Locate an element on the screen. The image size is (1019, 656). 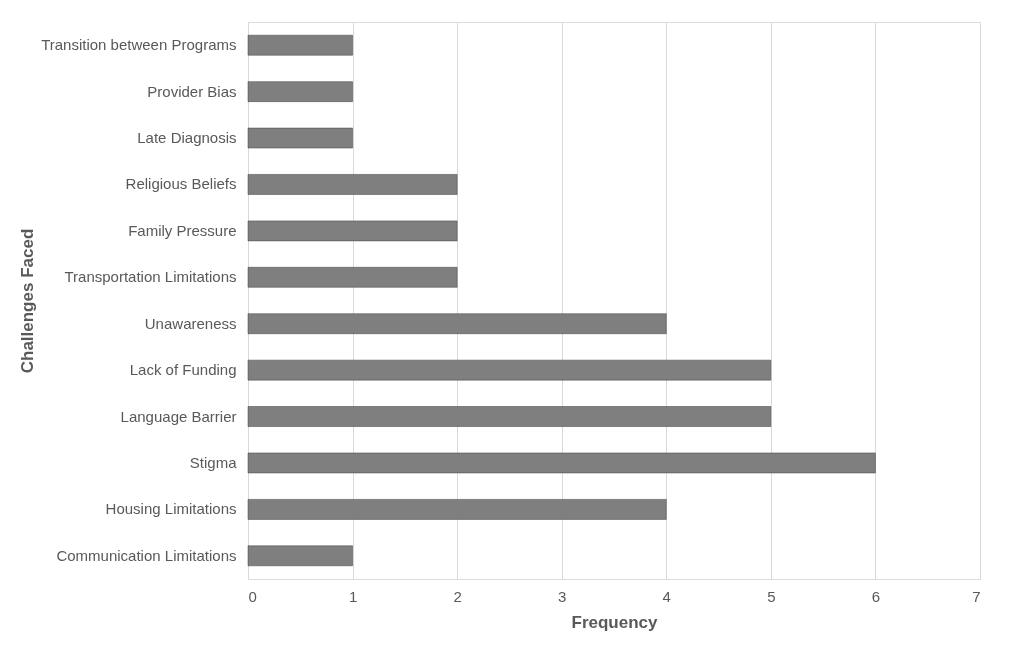
y-tick-label: Family Pressure is located at coordinates (182, 230).